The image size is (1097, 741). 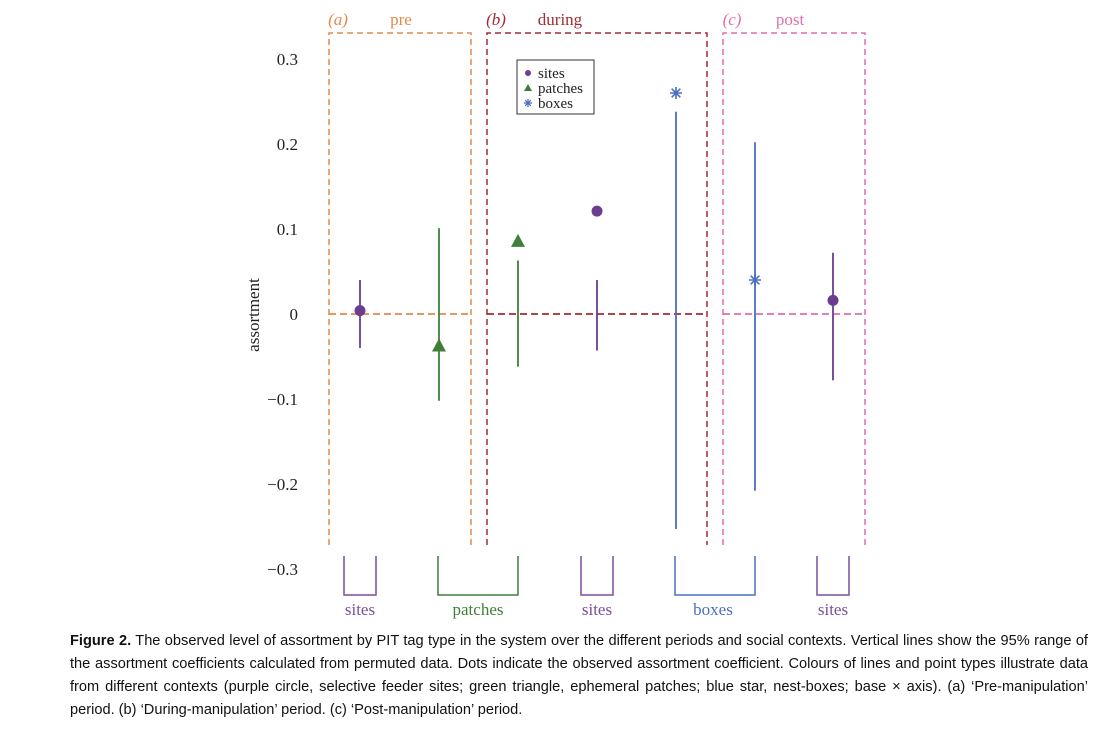 What do you see at coordinates (282, 484) in the screenshot?
I see `y-tick-label: −0.2` at bounding box center [282, 484].